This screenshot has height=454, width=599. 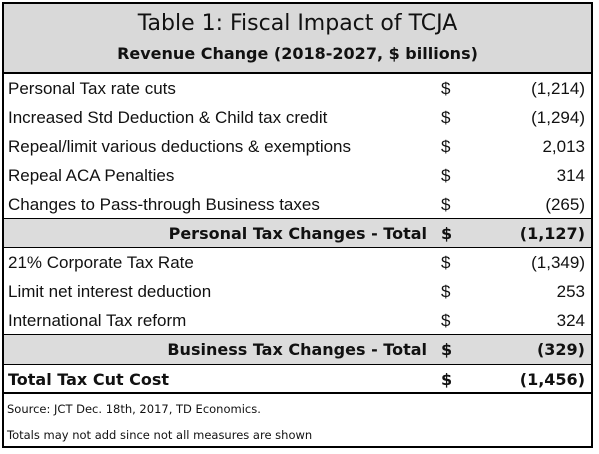 I want to click on table-title: Table 1: Fiscal Impact of TCJA, so click(x=297, y=23).